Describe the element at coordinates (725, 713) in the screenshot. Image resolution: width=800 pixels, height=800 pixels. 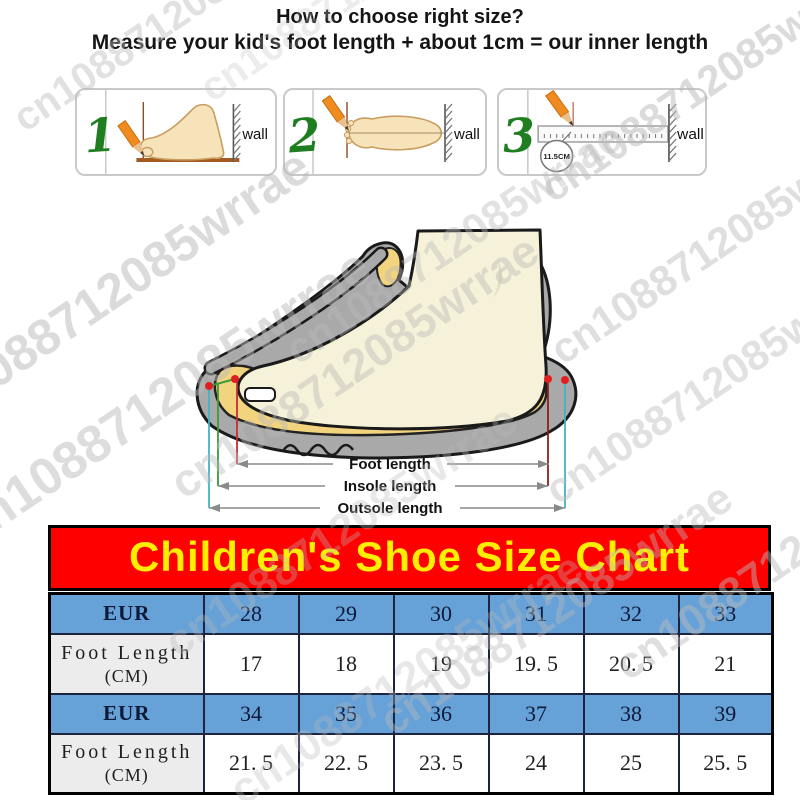
I see `eur-size-cell: 39` at that location.